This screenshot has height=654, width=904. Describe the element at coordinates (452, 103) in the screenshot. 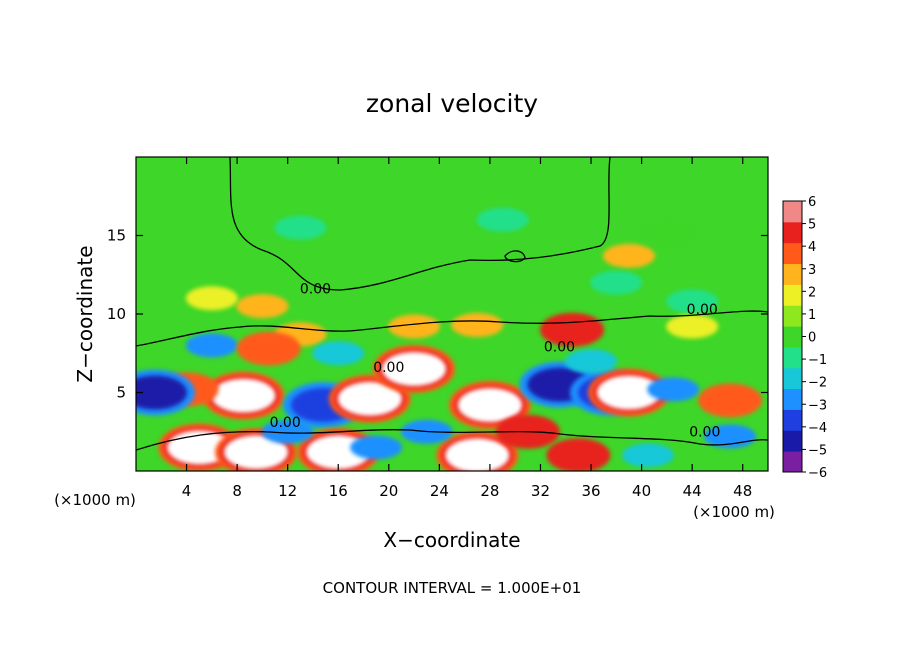

I see `chart-title: zonal velocity` at that location.